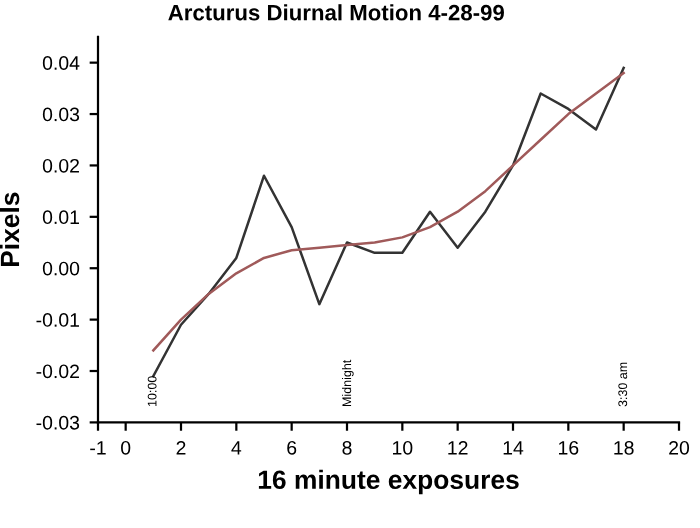 This screenshot has height=528, width=700. What do you see at coordinates (403, 447) in the screenshot?
I see `x-tick-label: 10` at bounding box center [403, 447].